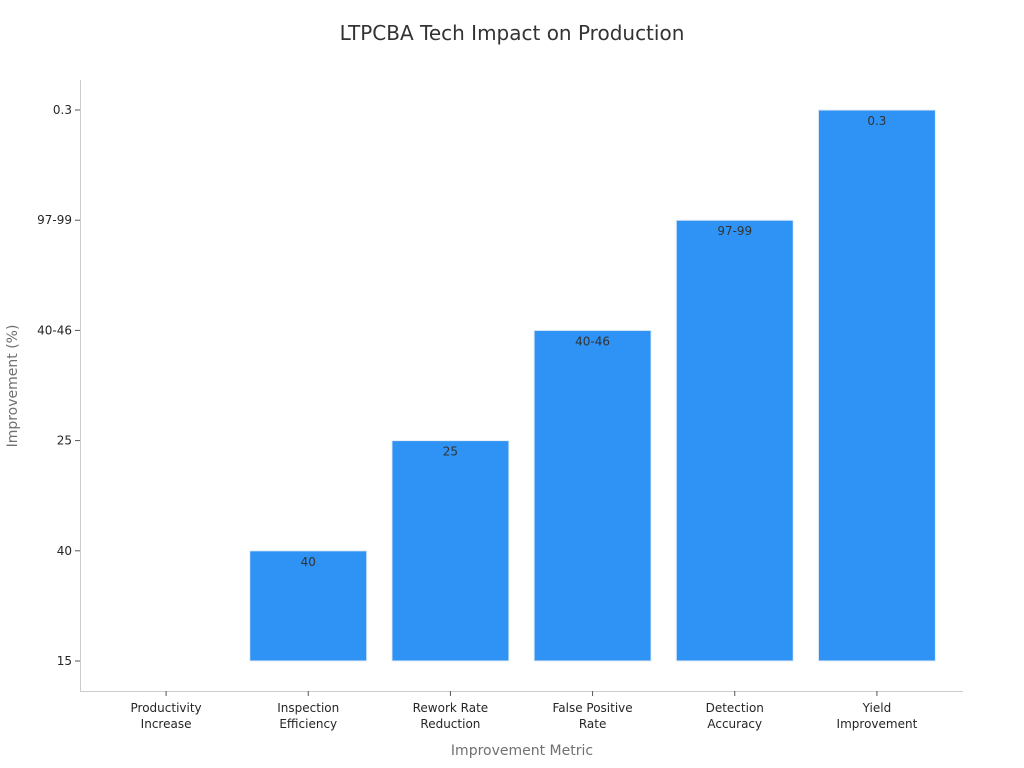  I want to click on x-tick-label: False Positive Rate, so click(592, 716).